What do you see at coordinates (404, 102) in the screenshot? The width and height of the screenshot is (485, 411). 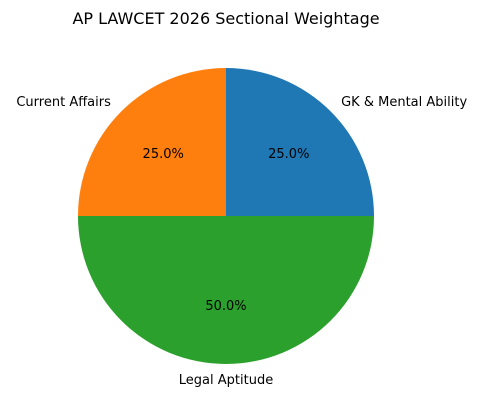 I see `slice-category-label: GK & Mental Ability` at bounding box center [404, 102].